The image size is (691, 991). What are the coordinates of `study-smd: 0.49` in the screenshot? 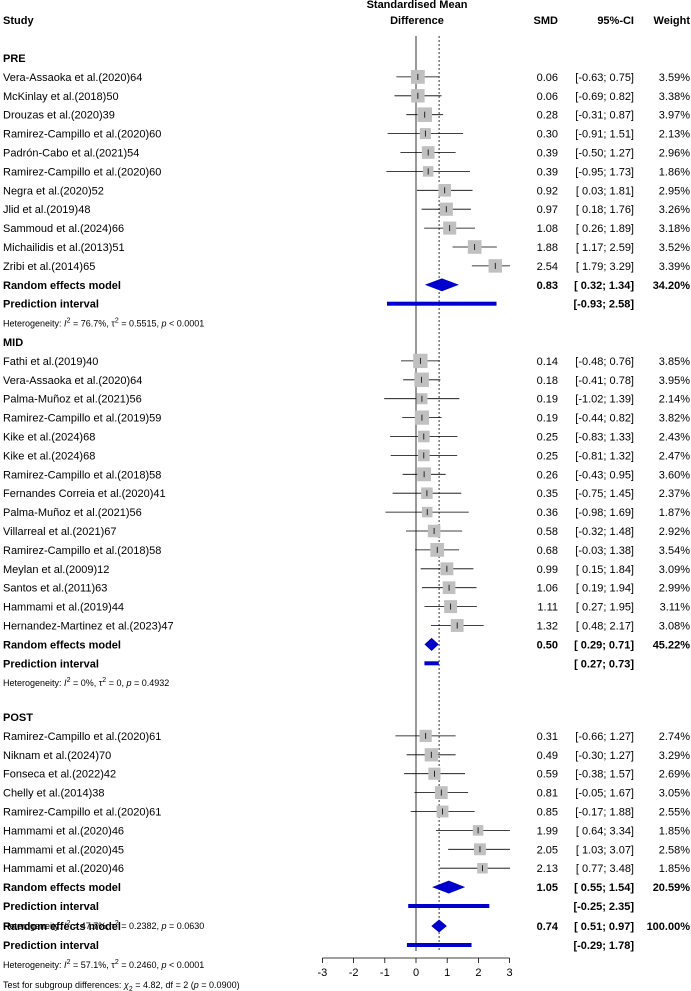 It's located at (547, 756).